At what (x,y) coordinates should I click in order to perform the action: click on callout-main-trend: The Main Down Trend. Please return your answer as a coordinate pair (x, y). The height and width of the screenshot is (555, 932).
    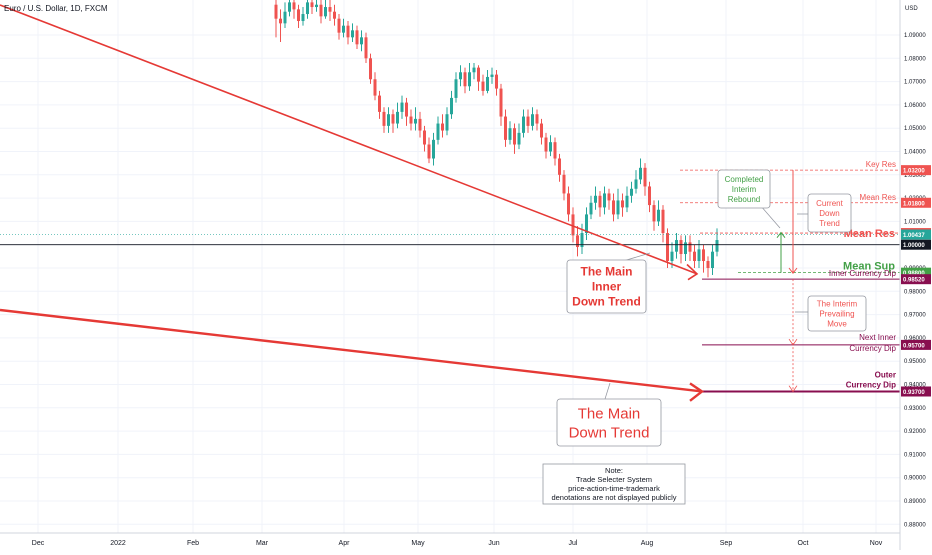
    Looking at the image, I should click on (609, 414).